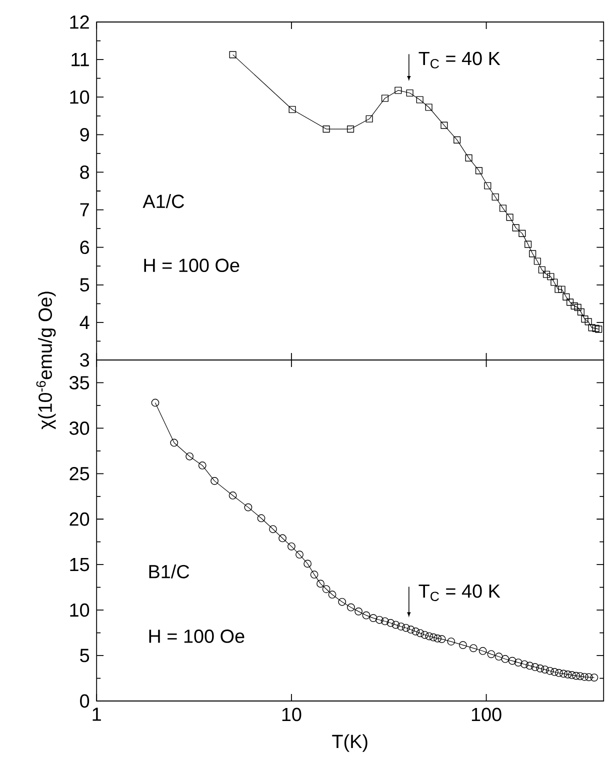 This screenshot has height=777, width=606. I want to click on y-tick-label: 20, so click(80, 519).